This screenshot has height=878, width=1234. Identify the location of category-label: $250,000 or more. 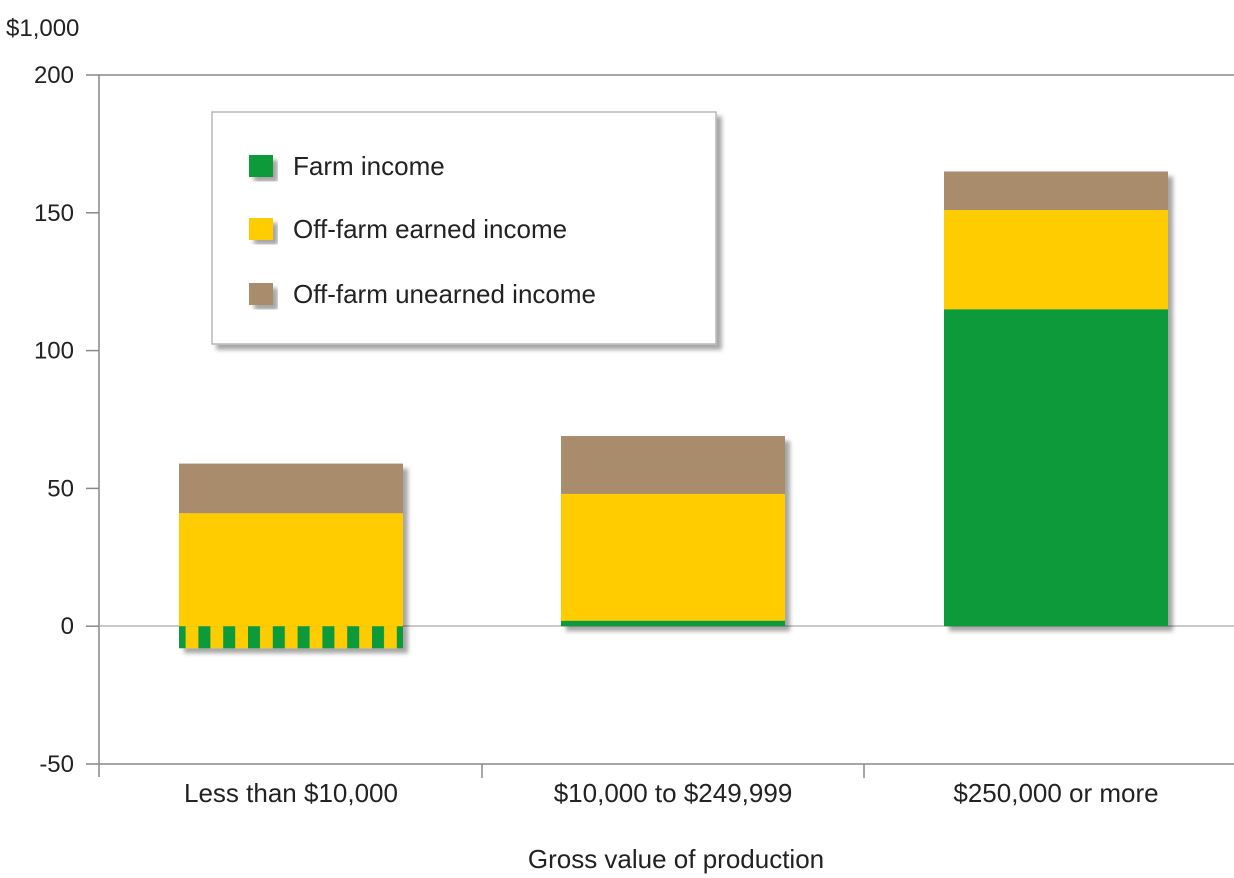
(1055, 793).